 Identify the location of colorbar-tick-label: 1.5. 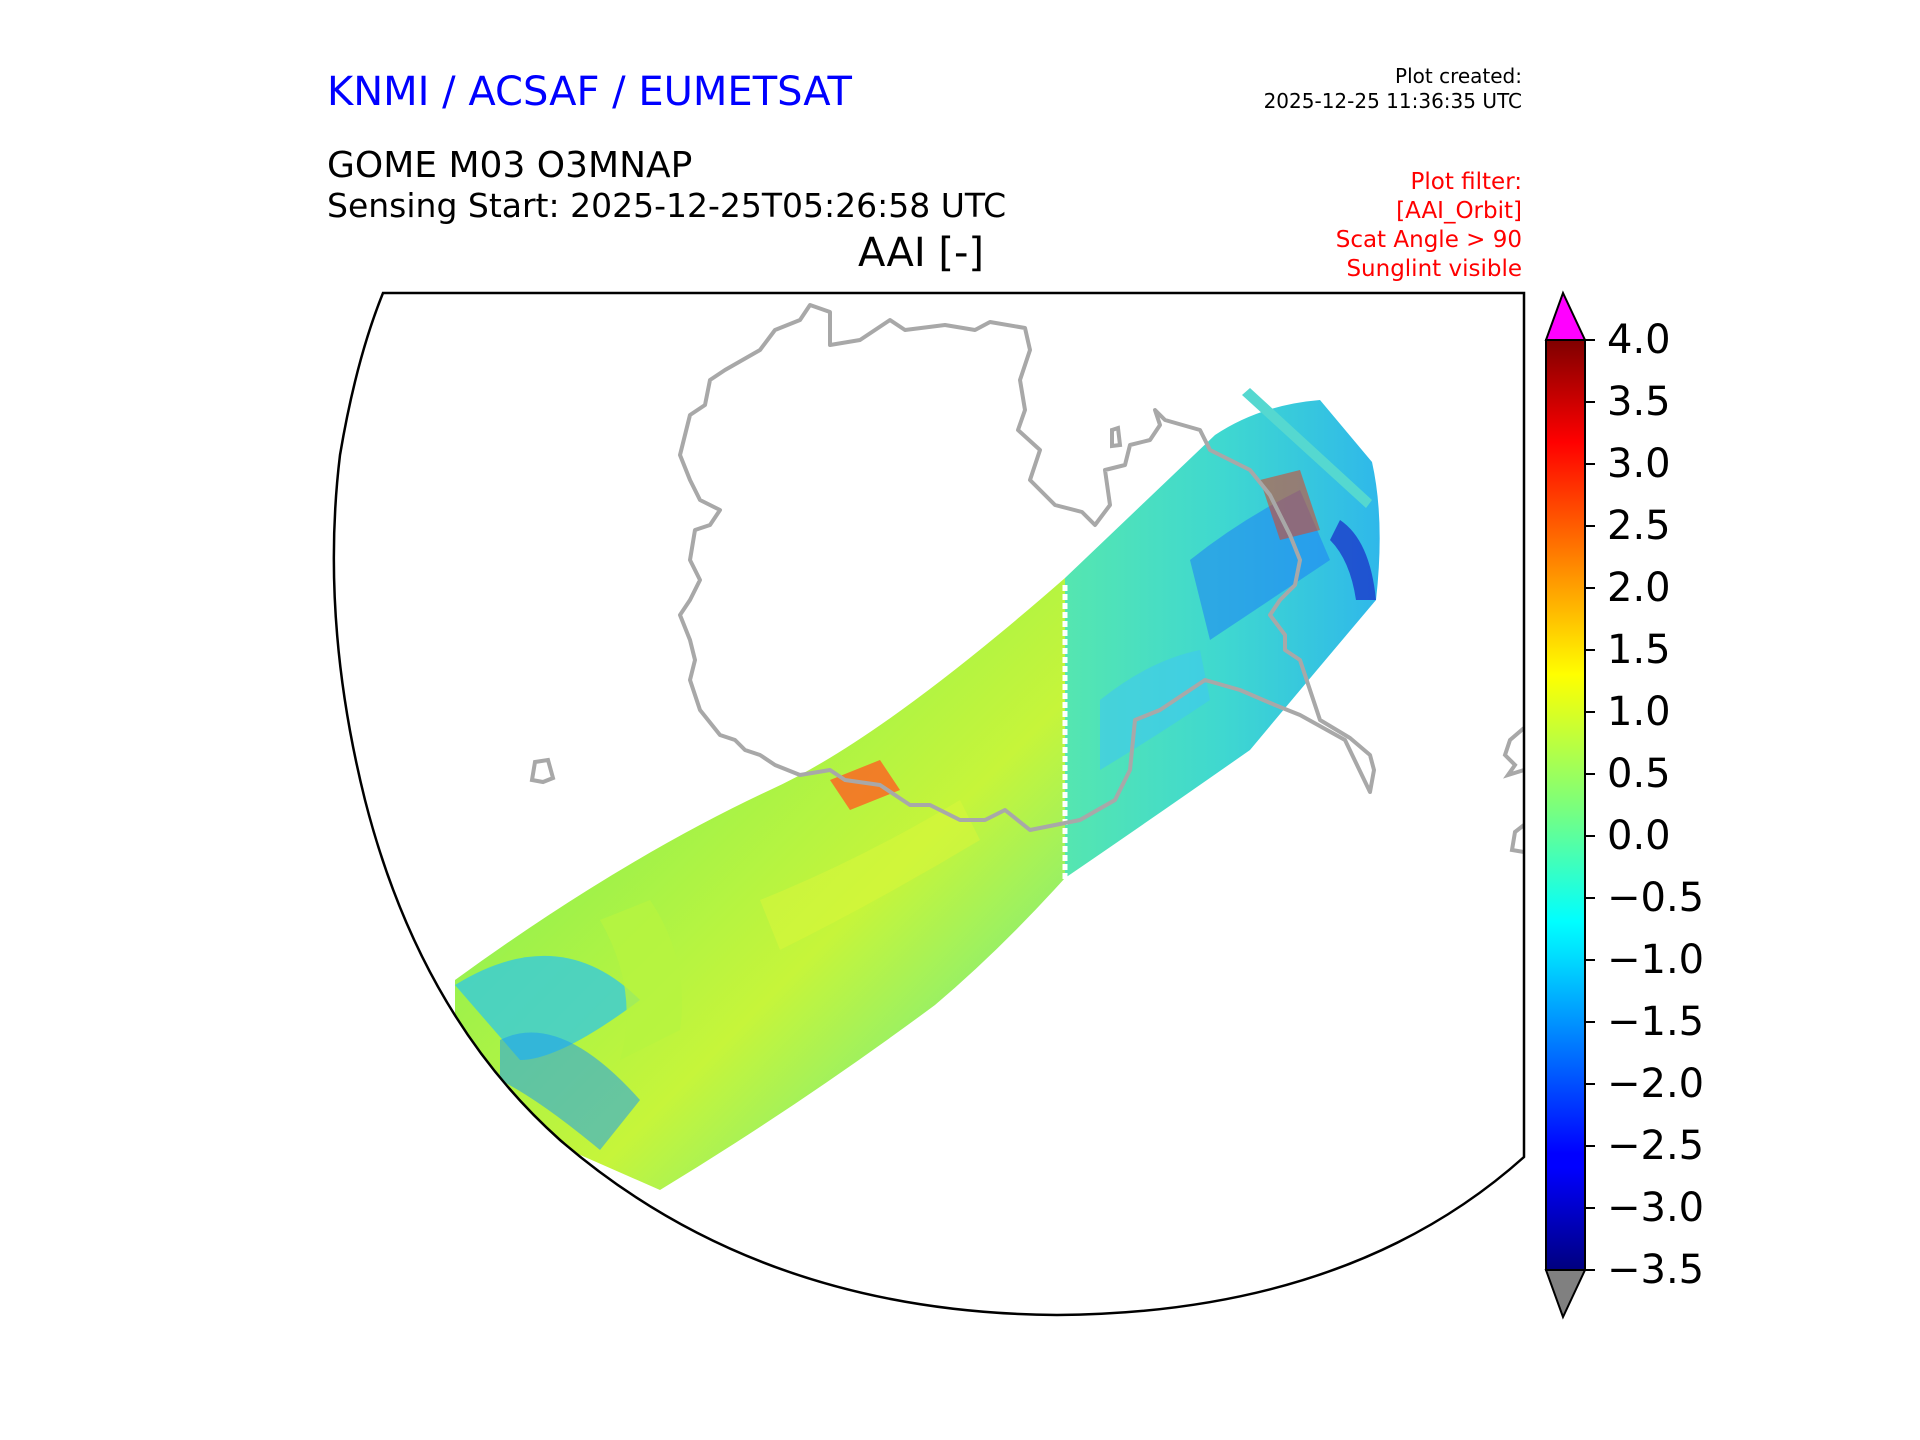
(1639, 650).